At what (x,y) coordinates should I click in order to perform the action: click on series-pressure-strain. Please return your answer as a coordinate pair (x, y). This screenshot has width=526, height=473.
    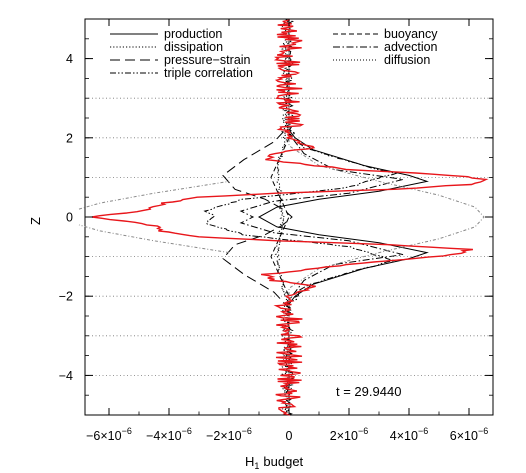
    Looking at the image, I should click on (257, 217).